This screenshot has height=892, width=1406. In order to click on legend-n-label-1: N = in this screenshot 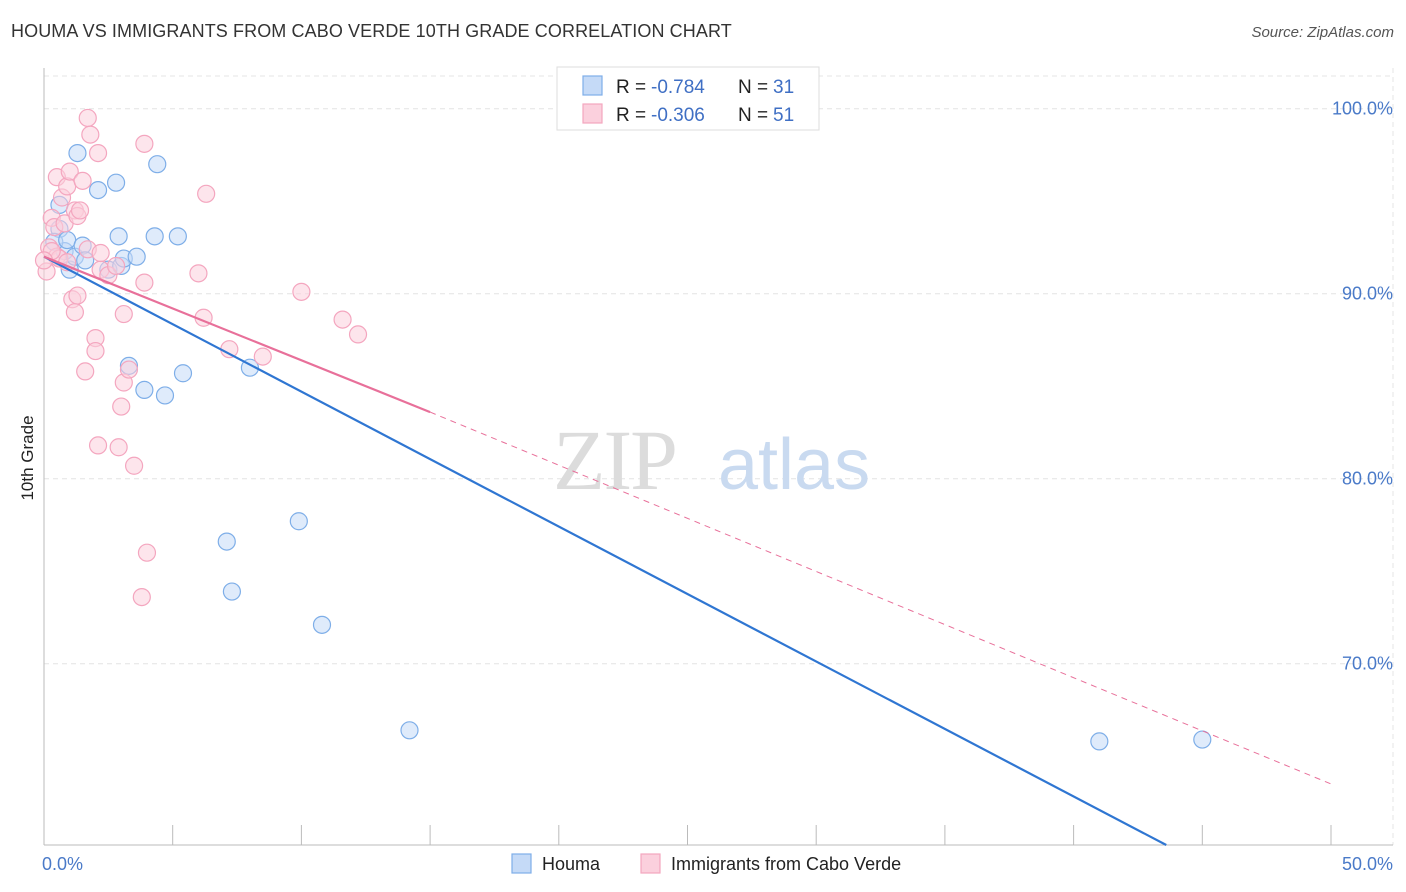, I will do `click(753, 87)`.